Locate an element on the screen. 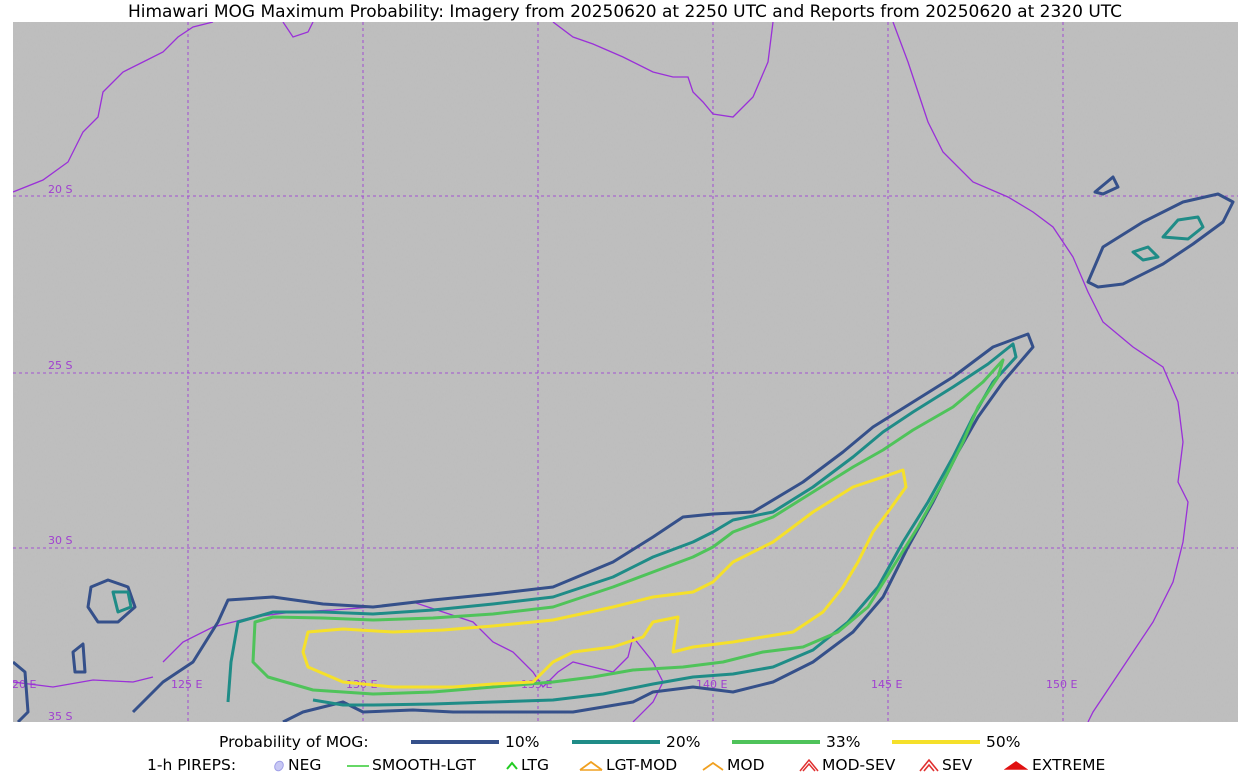  legend-item-sev: SEV is located at coordinates (945, 765).